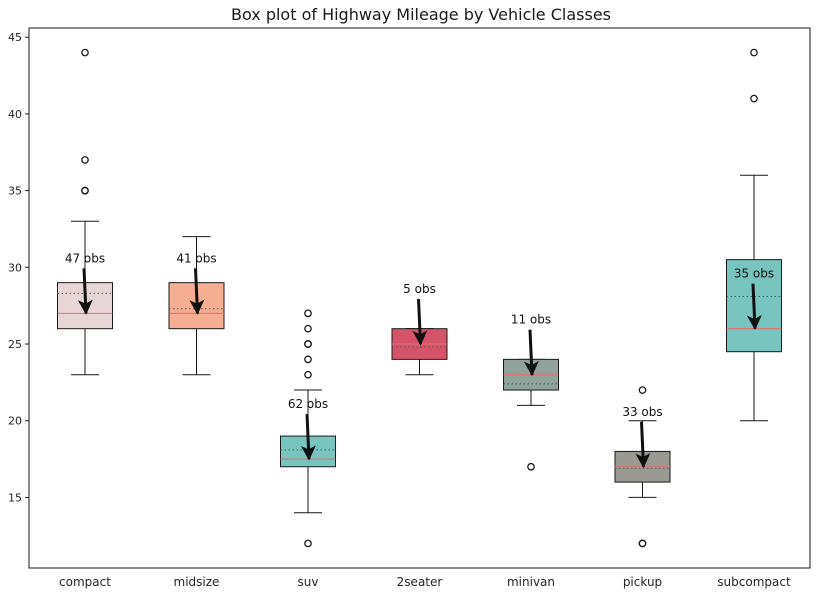  Describe the element at coordinates (531, 582) in the screenshot. I see `x-tick-label: minivan` at that location.